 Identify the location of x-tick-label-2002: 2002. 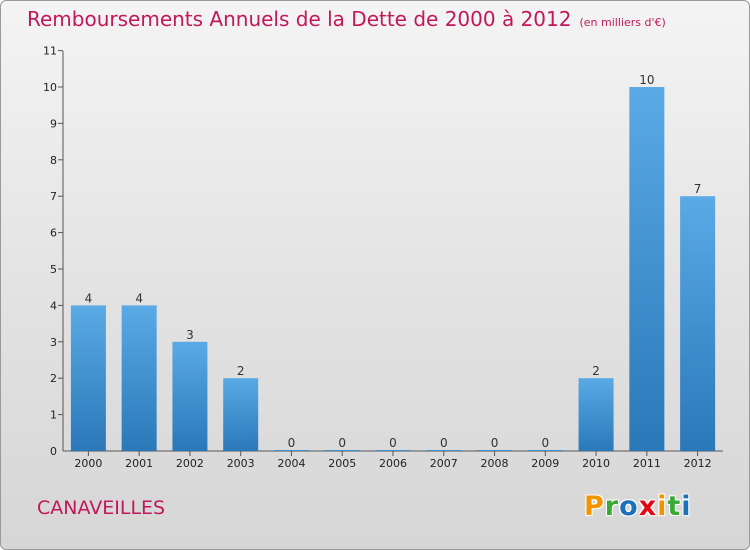
(190, 463).